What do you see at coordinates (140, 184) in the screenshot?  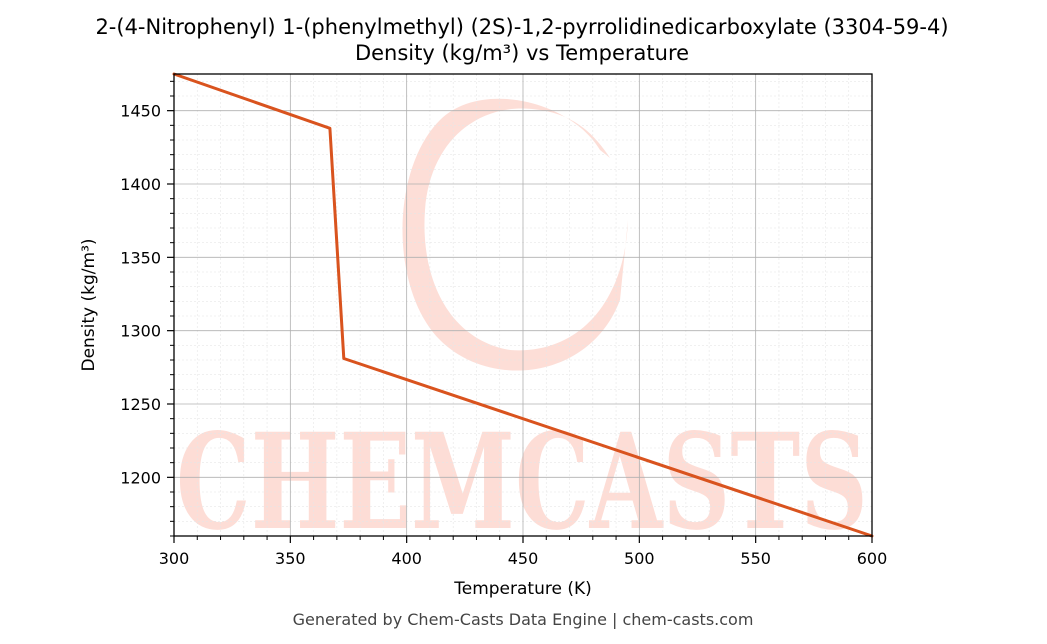 I see `y-tick-label: 1400` at bounding box center [140, 184].